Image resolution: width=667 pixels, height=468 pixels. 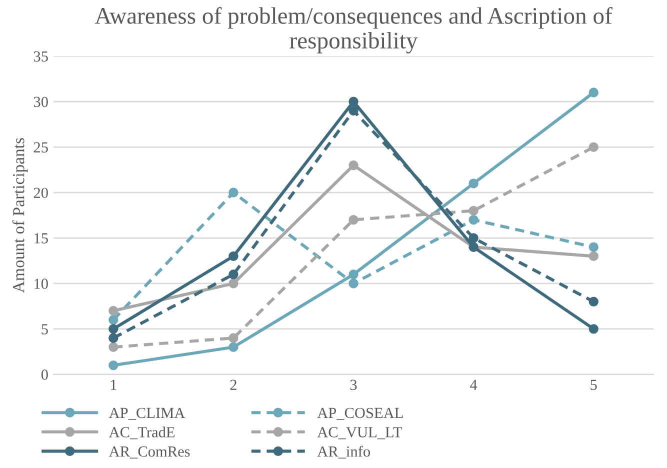 What do you see at coordinates (360, 414) in the screenshot?
I see `legend-label: AP_COSEAL` at bounding box center [360, 414].